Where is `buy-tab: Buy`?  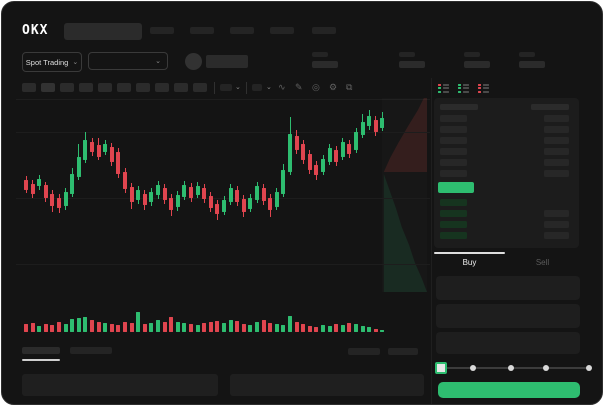 buy-tab: Buy is located at coordinates (469, 262).